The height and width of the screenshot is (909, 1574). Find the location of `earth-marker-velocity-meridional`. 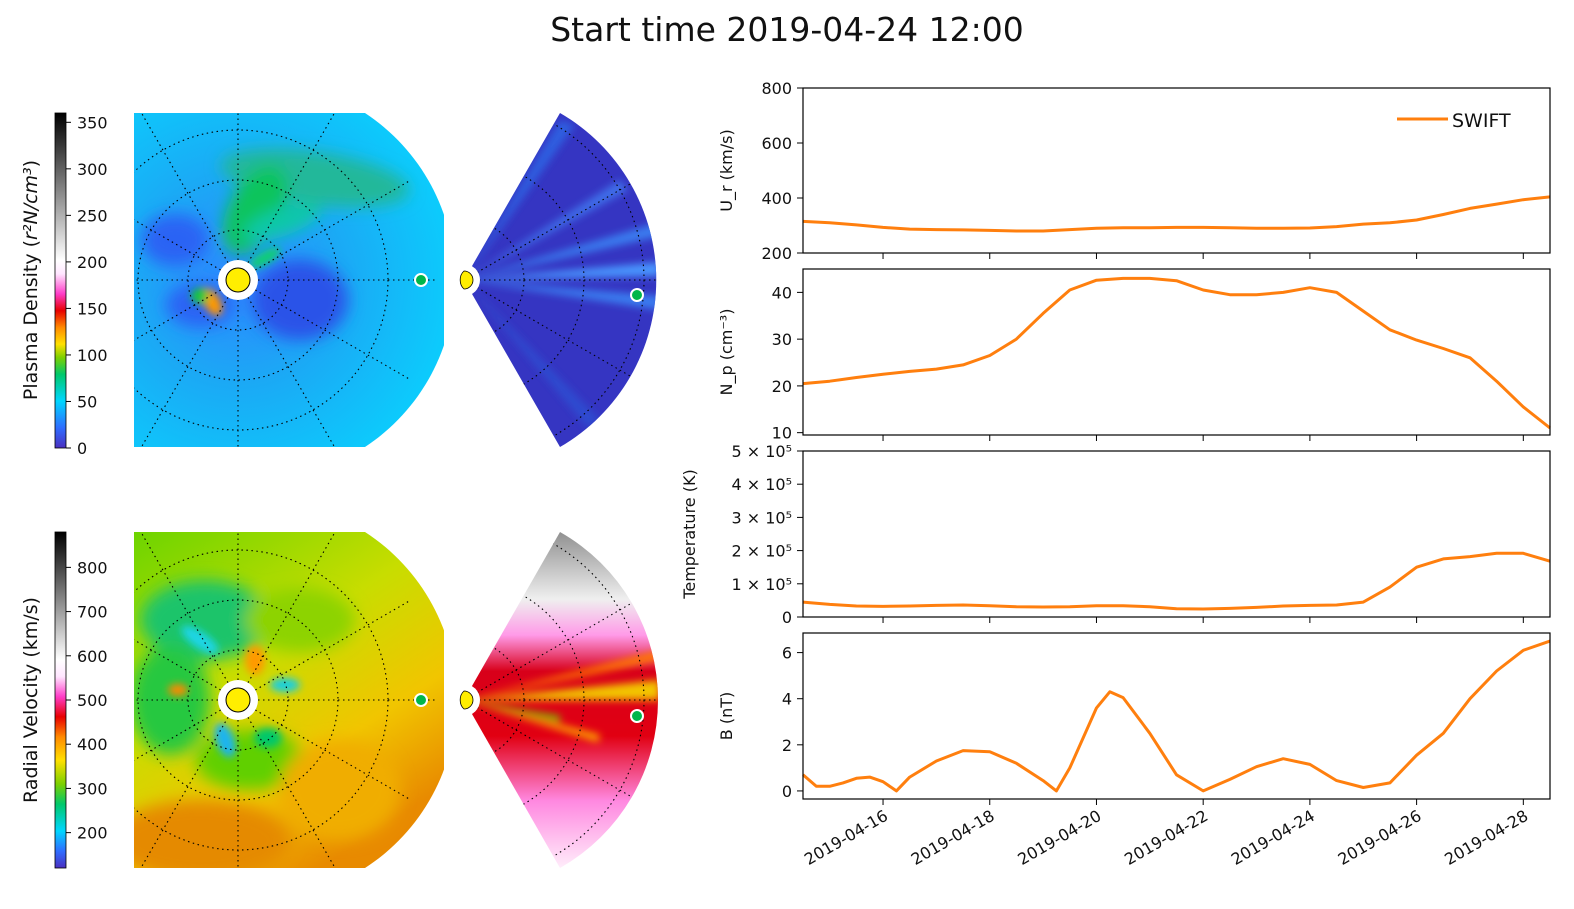

earth-marker-velocity-meridional is located at coordinates (637, 716).